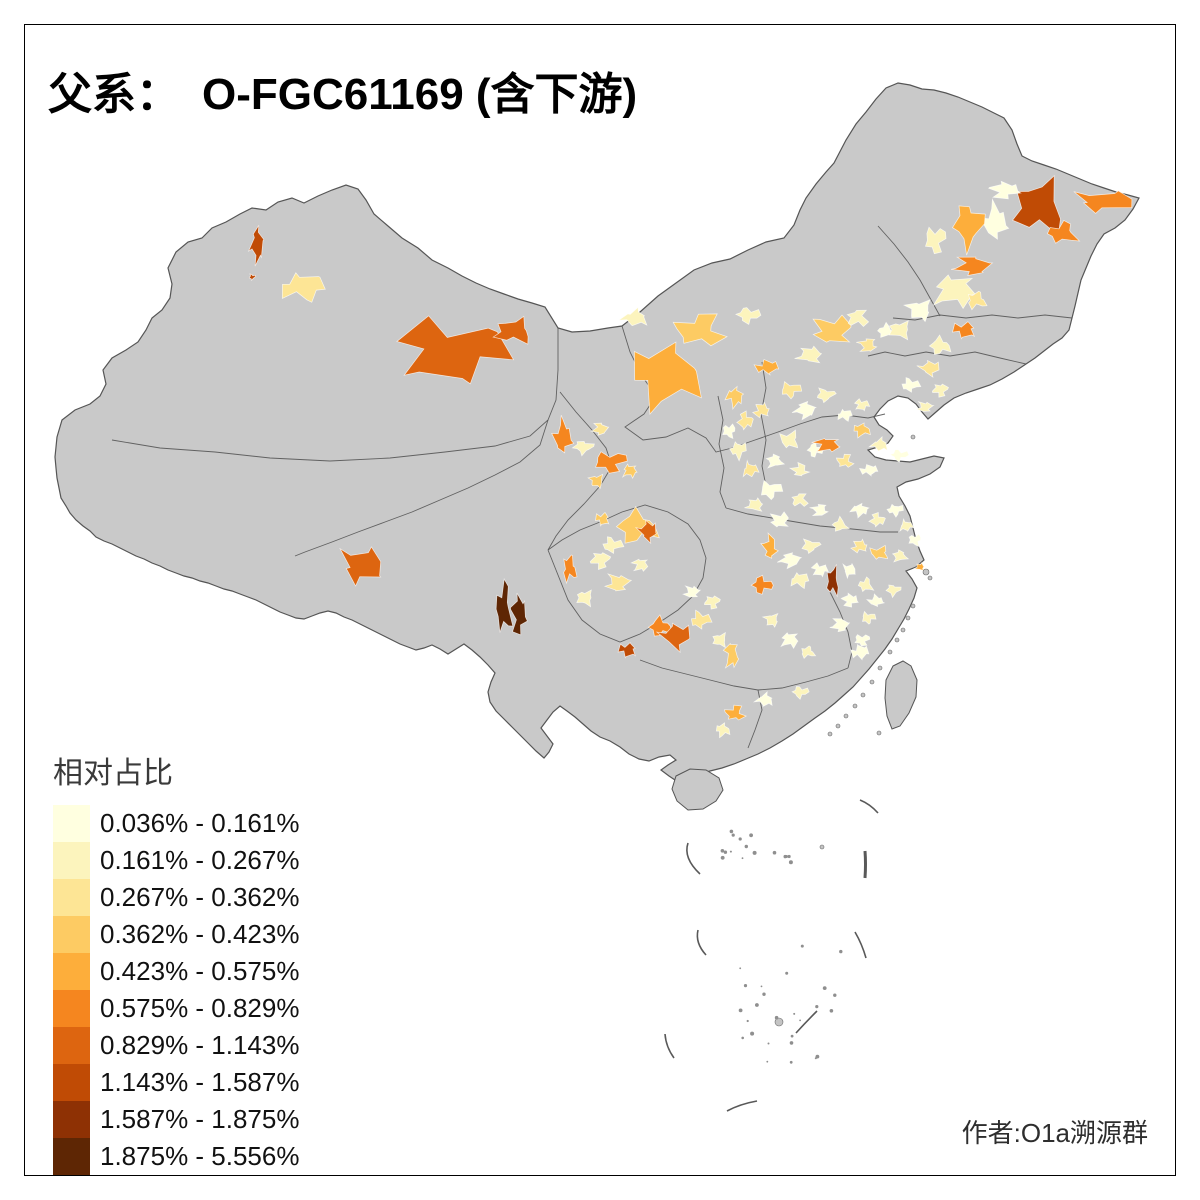 This screenshot has width=1200, height=1200. I want to click on title-haplogroup: O-FGC61169 (含下游), so click(420, 94).